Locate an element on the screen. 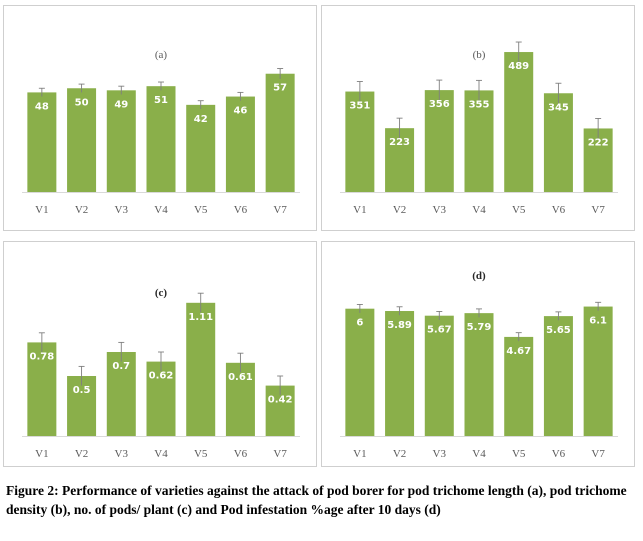 The width and height of the screenshot is (643, 541). chart-d-data-label: 4.67 is located at coordinates (518, 351).